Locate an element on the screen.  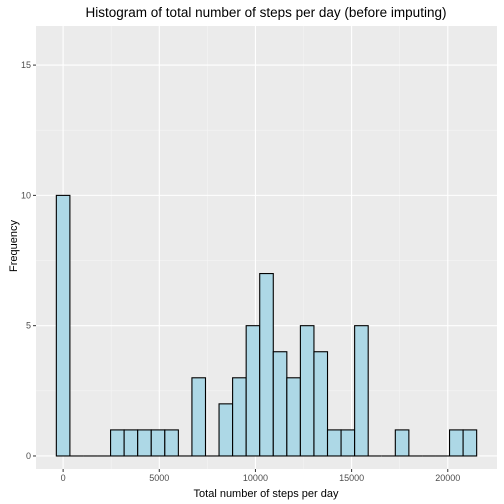
y-axis: 0 5 10 15 is located at coordinates (28, 260).